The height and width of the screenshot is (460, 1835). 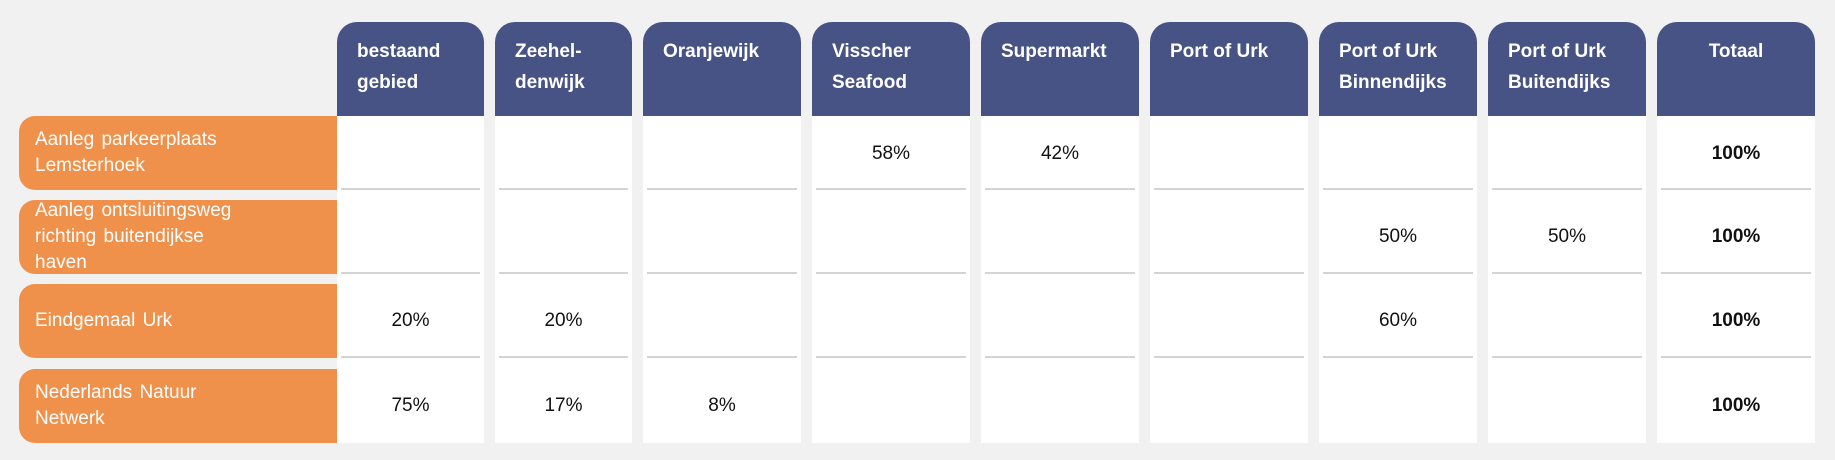 What do you see at coordinates (410, 405) in the screenshot?
I see `value-cell: 75%` at bounding box center [410, 405].